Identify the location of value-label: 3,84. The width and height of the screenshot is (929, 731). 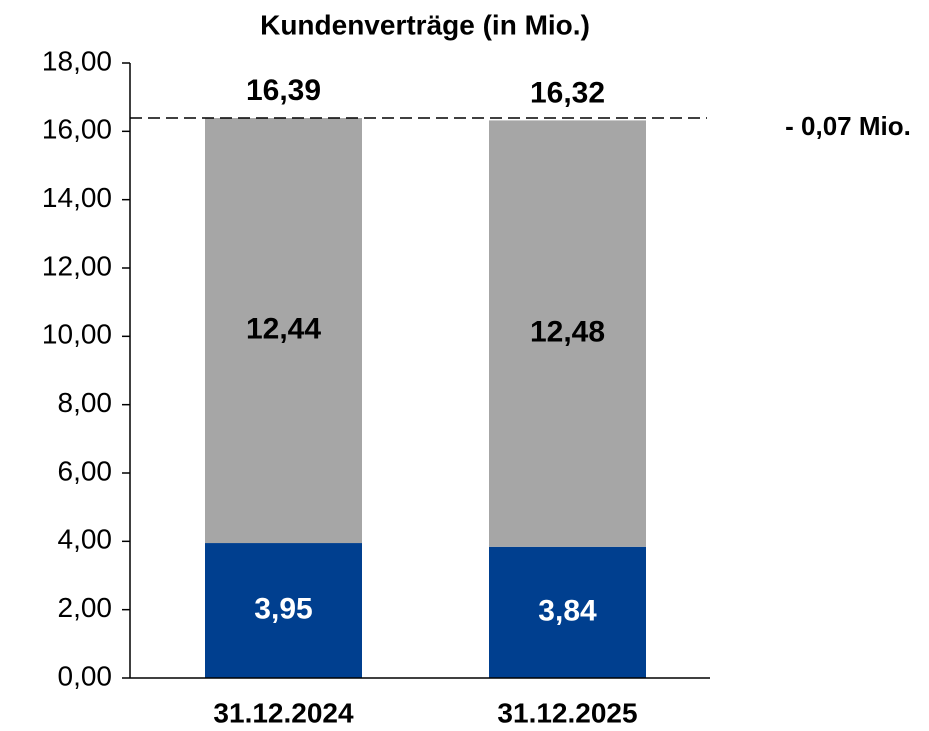
(567, 610).